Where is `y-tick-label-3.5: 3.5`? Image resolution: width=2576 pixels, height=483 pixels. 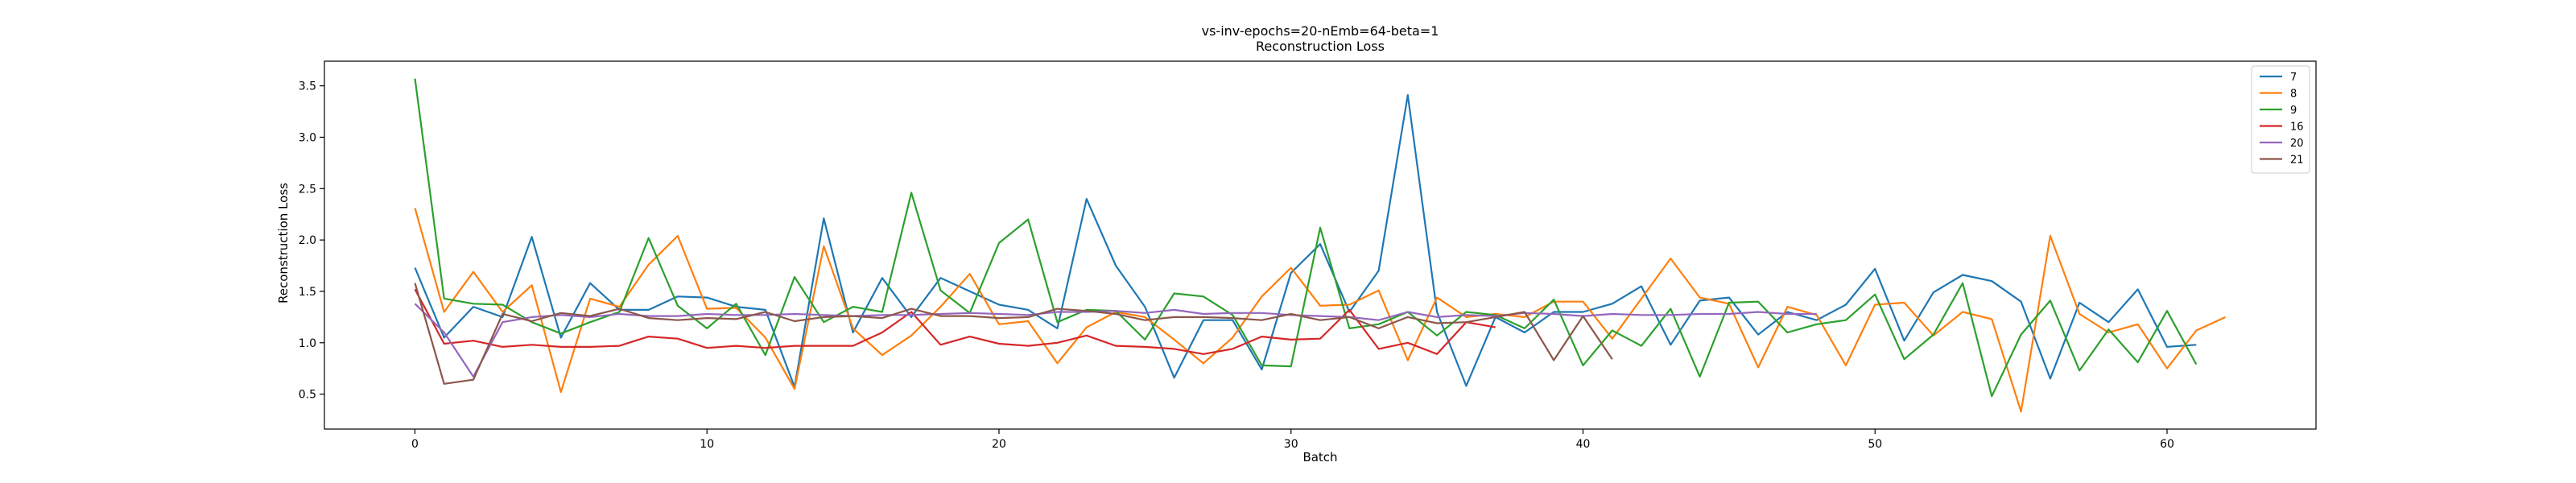
y-tick-label-3.5: 3.5 is located at coordinates (307, 86).